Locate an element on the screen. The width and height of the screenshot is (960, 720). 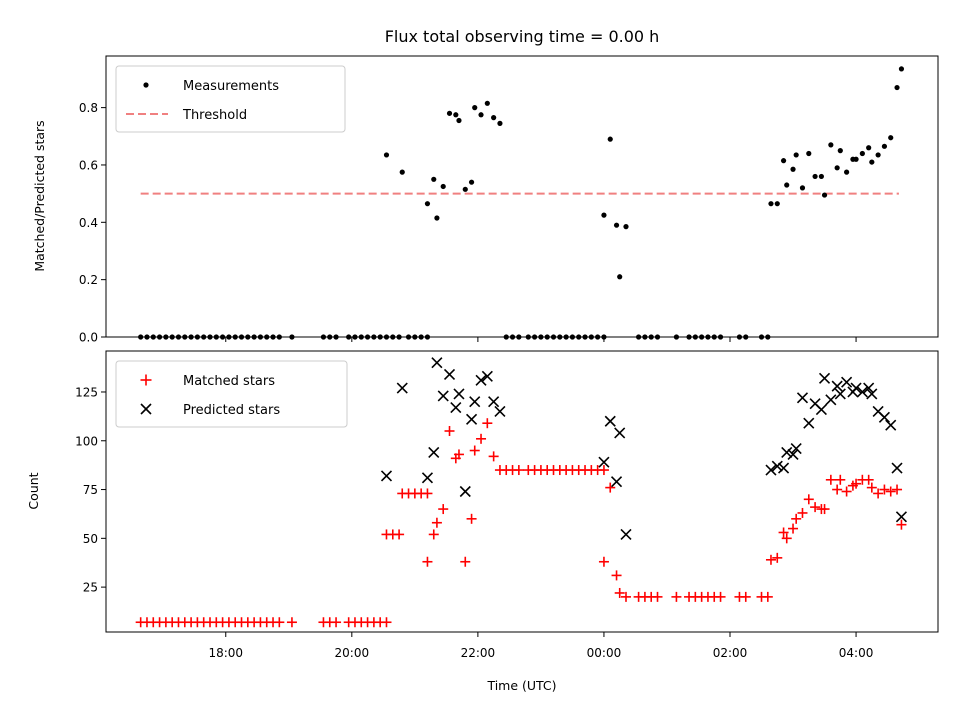
bottom-panel-xlabel: Time (UTC) is located at coordinates (521, 685).